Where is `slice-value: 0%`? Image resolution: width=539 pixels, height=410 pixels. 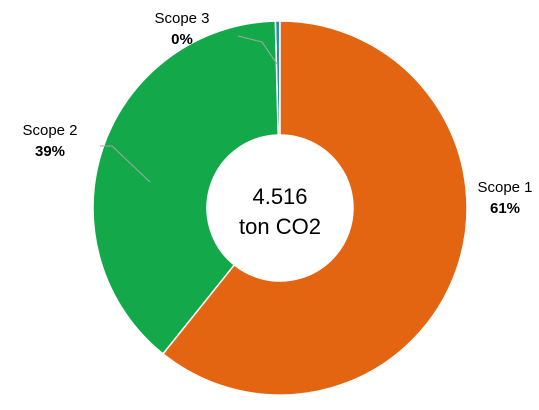 slice-value: 0% is located at coordinates (182, 39).